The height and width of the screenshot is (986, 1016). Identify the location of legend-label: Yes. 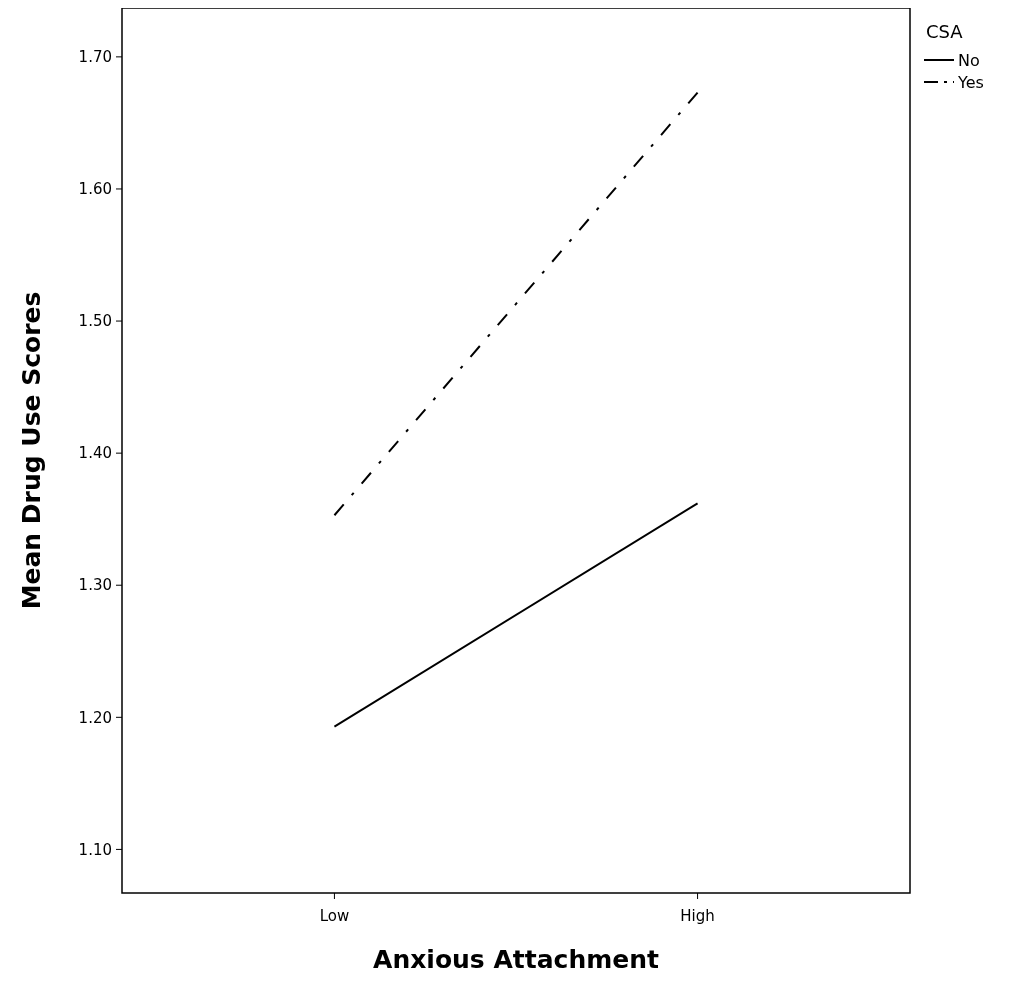
(970, 82).